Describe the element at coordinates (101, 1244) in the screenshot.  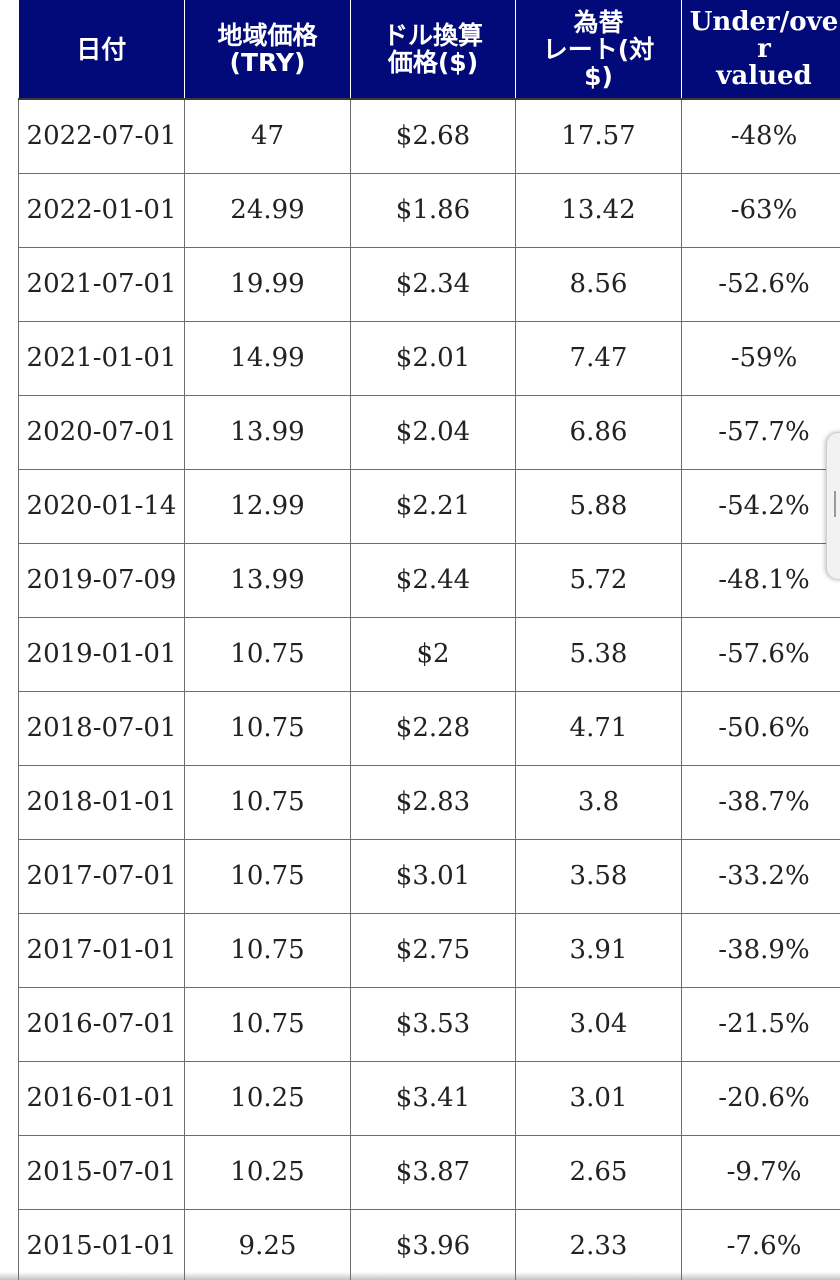
I see `date-cell: 2015-01-01` at that location.